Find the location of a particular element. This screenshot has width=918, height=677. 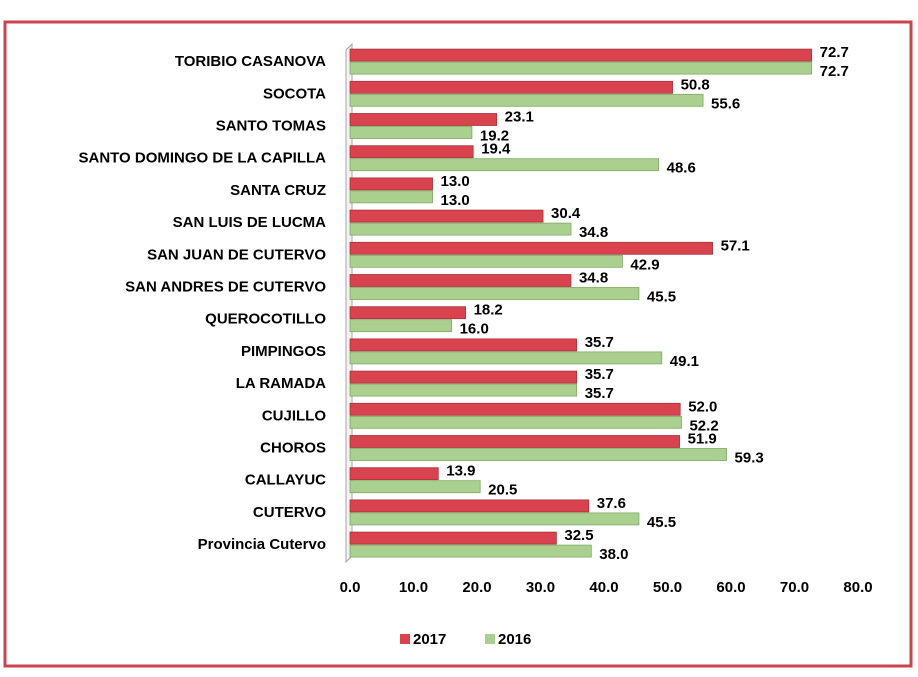

y-tick-label: SAN LUIS DE LUCMA is located at coordinates (250, 222).